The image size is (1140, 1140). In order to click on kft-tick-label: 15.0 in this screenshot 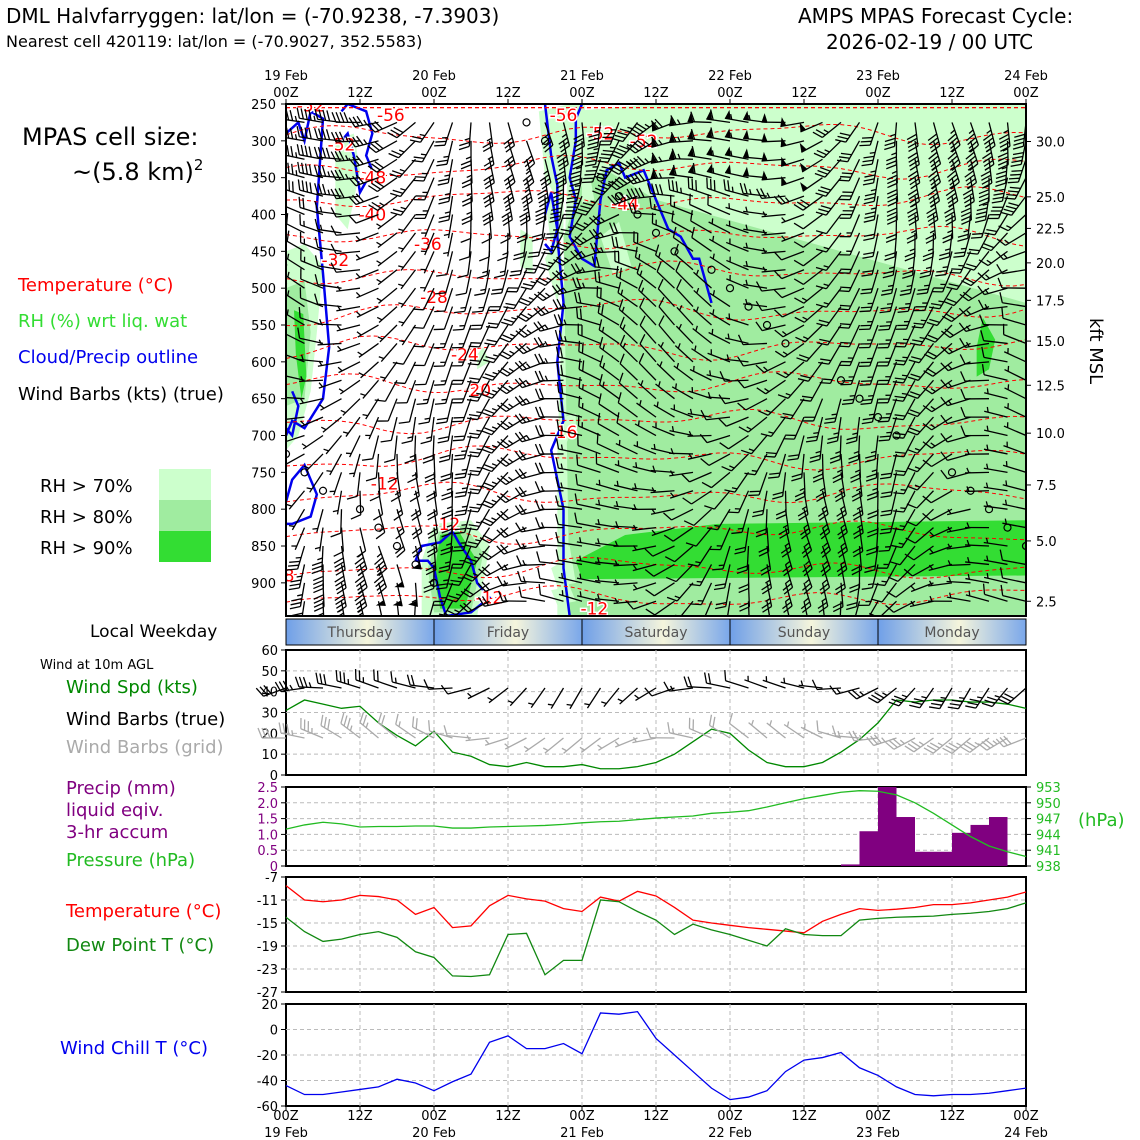, I will do `click(1050, 342)`.